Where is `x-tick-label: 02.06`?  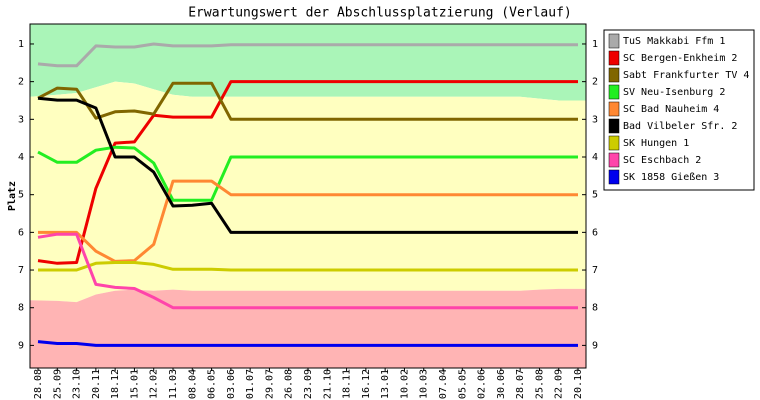 x-tick-label: 02.06 is located at coordinates (482, 384).